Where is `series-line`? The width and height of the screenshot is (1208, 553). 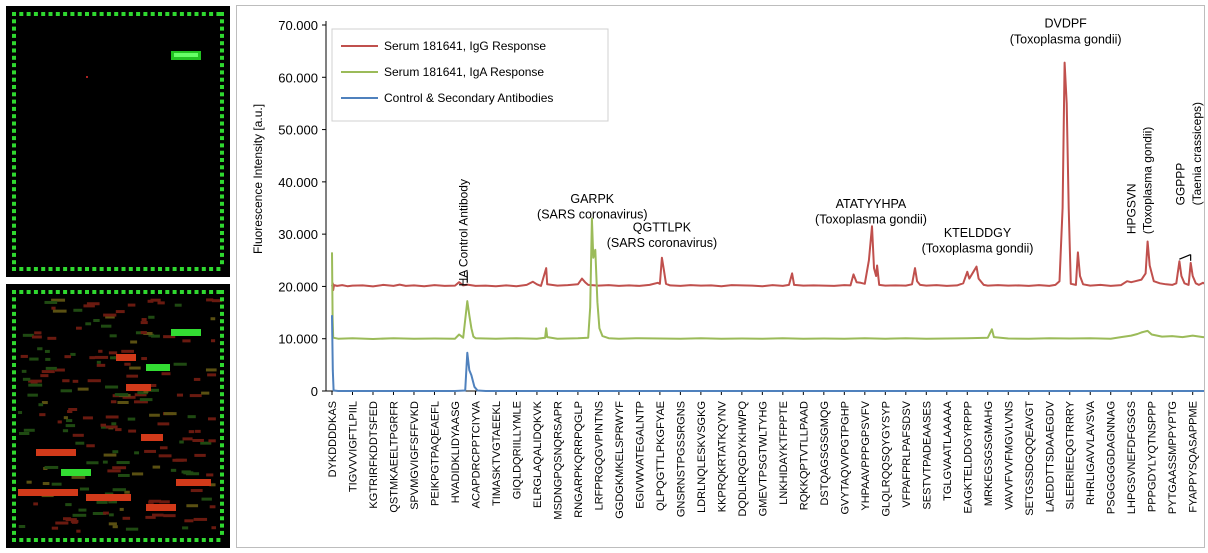
series-line is located at coordinates (769, 353).